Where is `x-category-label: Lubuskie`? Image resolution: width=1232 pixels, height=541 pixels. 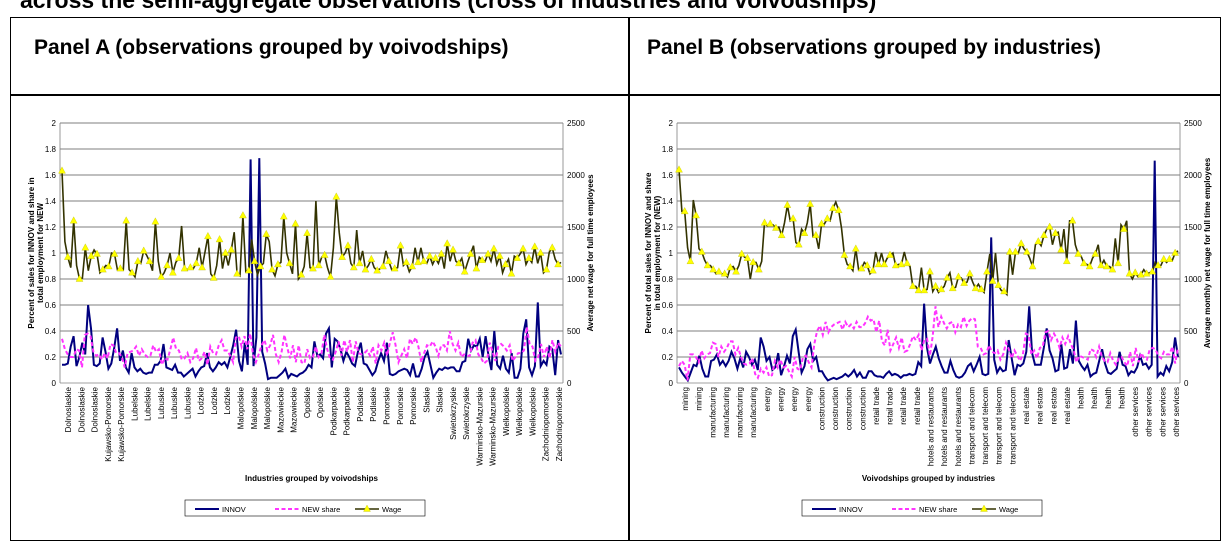
x-category-label: Lubuskie is located at coordinates (187, 402).